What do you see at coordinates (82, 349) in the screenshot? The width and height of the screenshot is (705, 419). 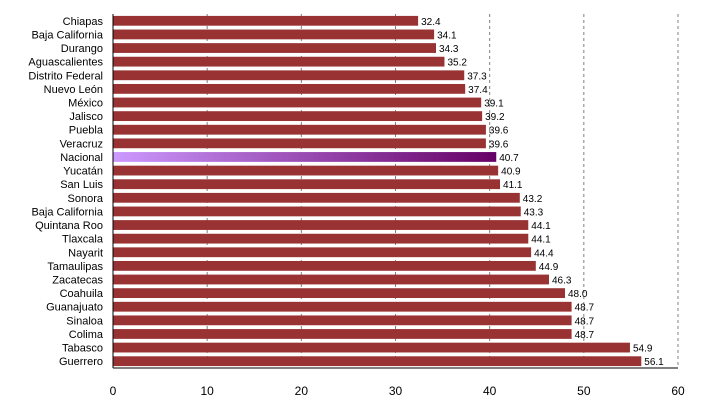 I see `category-label-24: Tabasco` at bounding box center [82, 349].